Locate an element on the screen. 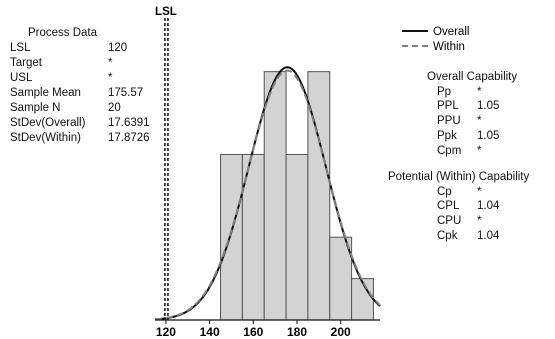 Image resolution: width=555 pixels, height=339 pixels. within-capability-row: Cp * is located at coordinates (483, 192).